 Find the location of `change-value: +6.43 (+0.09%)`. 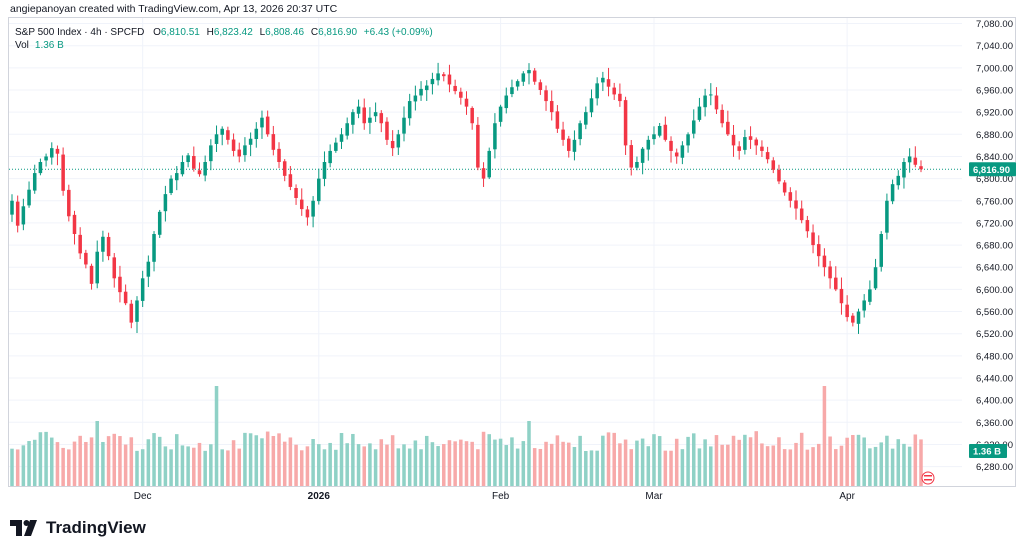

change-value: +6.43 (+0.09%) is located at coordinates (398, 32).